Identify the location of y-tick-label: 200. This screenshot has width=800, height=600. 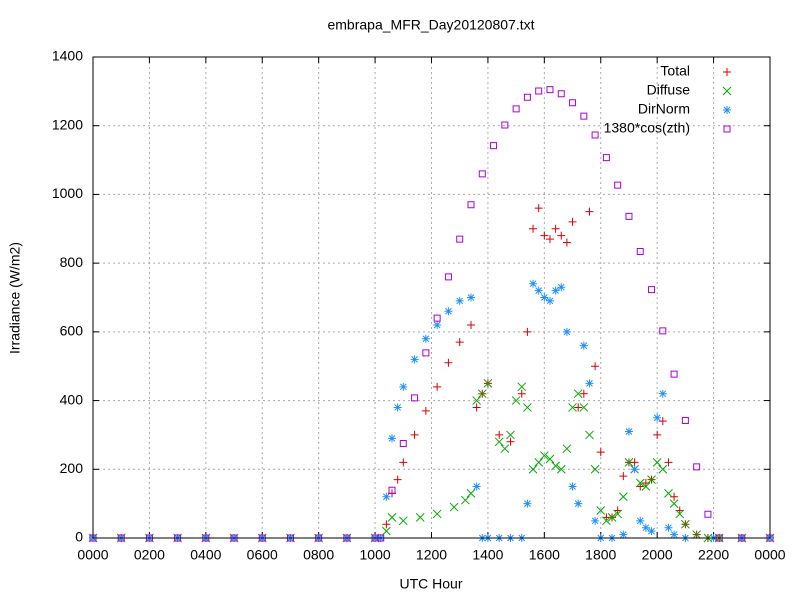
(72, 468).